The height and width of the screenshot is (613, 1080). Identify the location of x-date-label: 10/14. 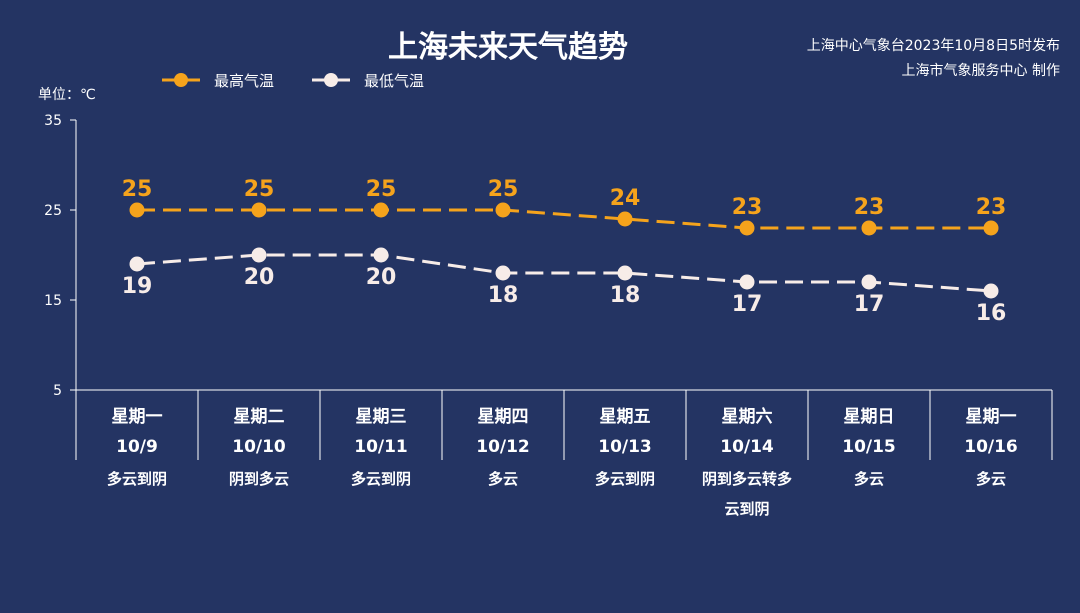
(747, 447).